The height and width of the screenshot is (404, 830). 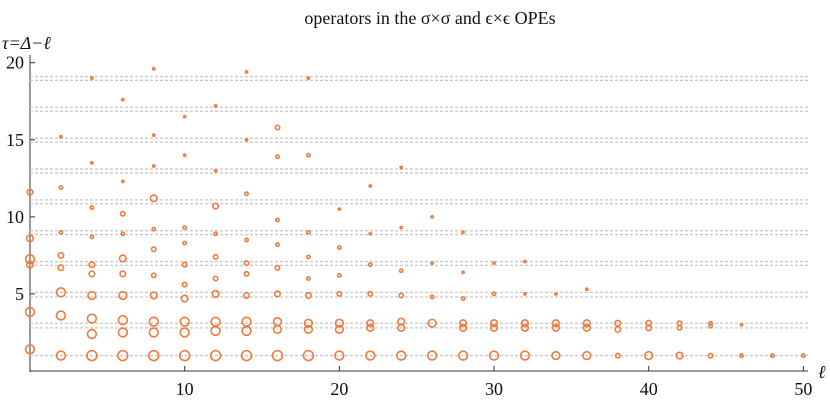 What do you see at coordinates (339, 389) in the screenshot?
I see `x-tick-label: 20` at bounding box center [339, 389].